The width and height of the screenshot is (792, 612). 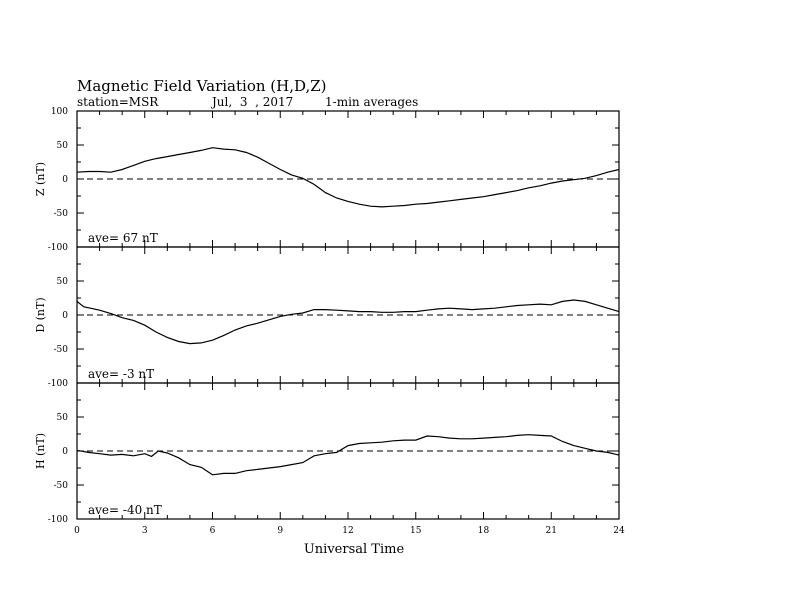 What do you see at coordinates (125, 510) in the screenshot?
I see `average-annotation: ave= -40 nT` at bounding box center [125, 510].